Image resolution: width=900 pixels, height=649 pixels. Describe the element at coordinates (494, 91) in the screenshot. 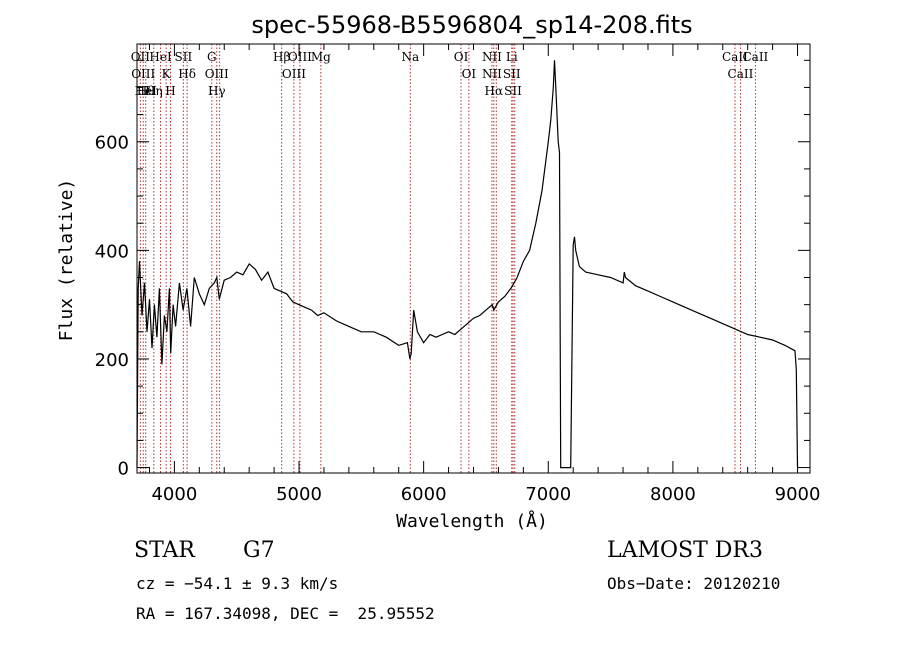

I see `spectral-line-label: Hα` at that location.